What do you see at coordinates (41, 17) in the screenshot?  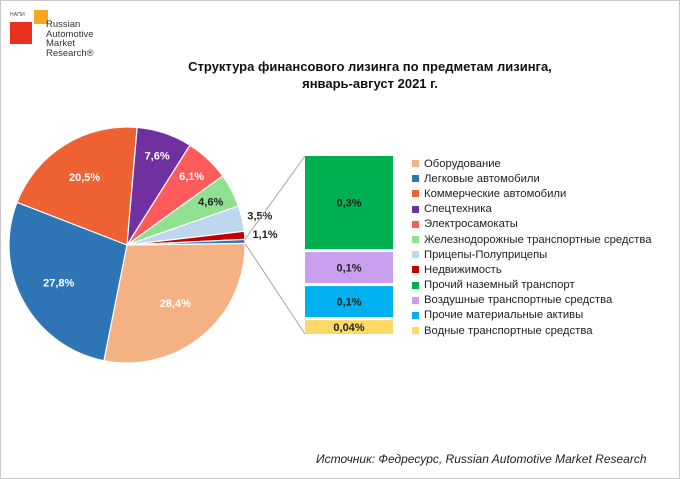 I see `logo-yellow-square` at bounding box center [41, 17].